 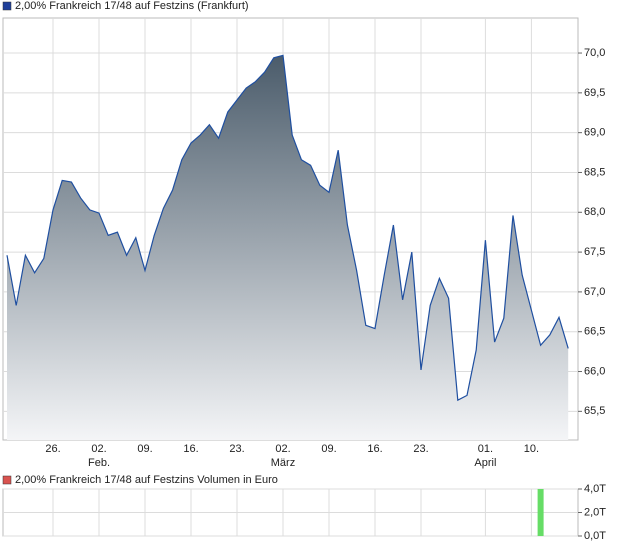 What do you see at coordinates (283, 463) in the screenshot?
I see `x-month-label: März` at bounding box center [283, 463].